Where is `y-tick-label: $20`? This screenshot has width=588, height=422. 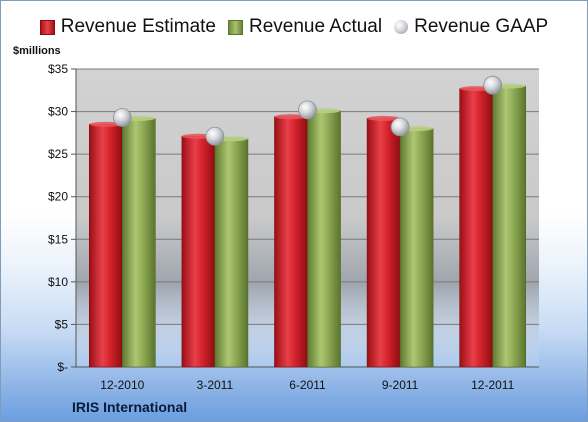
y-tick-label: $20 is located at coordinates (58, 197).